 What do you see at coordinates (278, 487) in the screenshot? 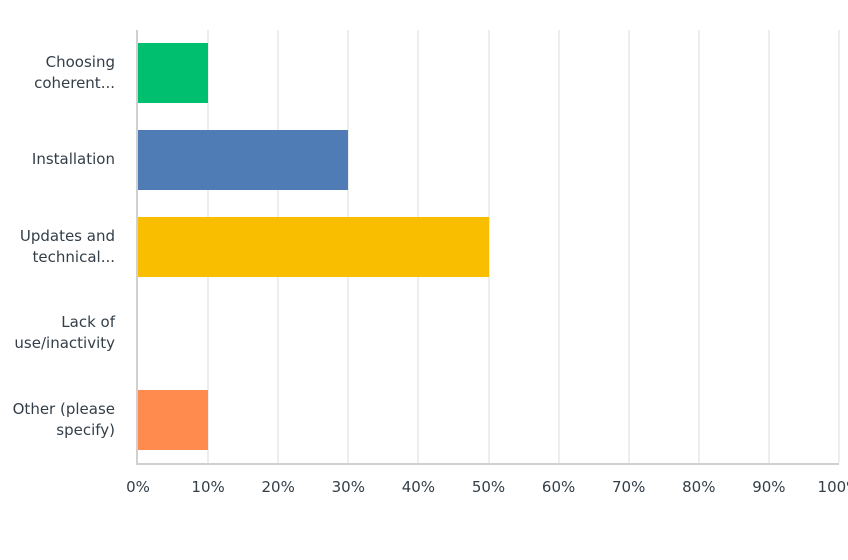
I see `x-tick-label: 20%` at bounding box center [278, 487].